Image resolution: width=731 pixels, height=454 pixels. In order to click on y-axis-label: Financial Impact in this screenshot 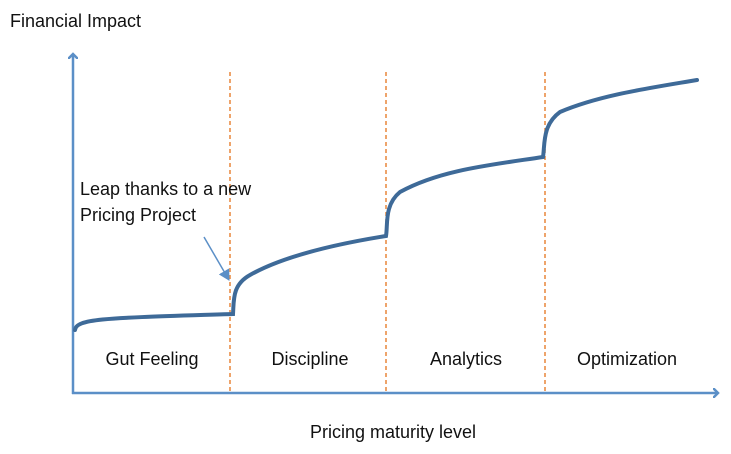, I will do `click(75, 21)`.